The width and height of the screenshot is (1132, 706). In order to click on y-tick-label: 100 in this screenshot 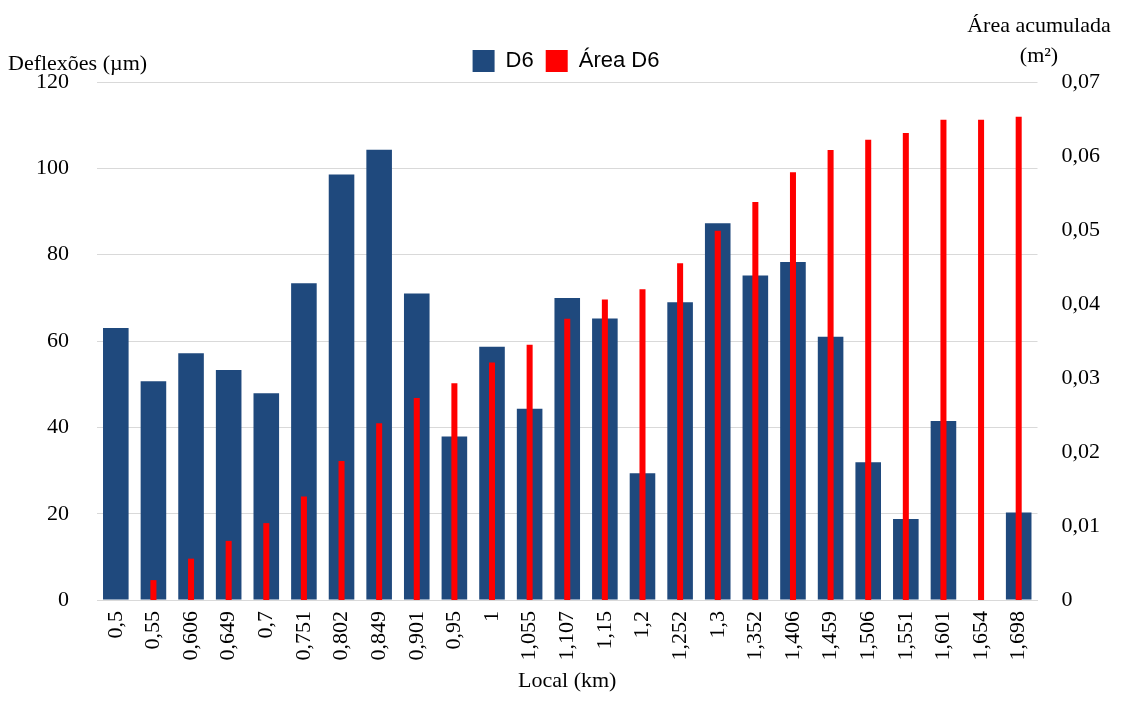, I will do `click(52, 167)`.